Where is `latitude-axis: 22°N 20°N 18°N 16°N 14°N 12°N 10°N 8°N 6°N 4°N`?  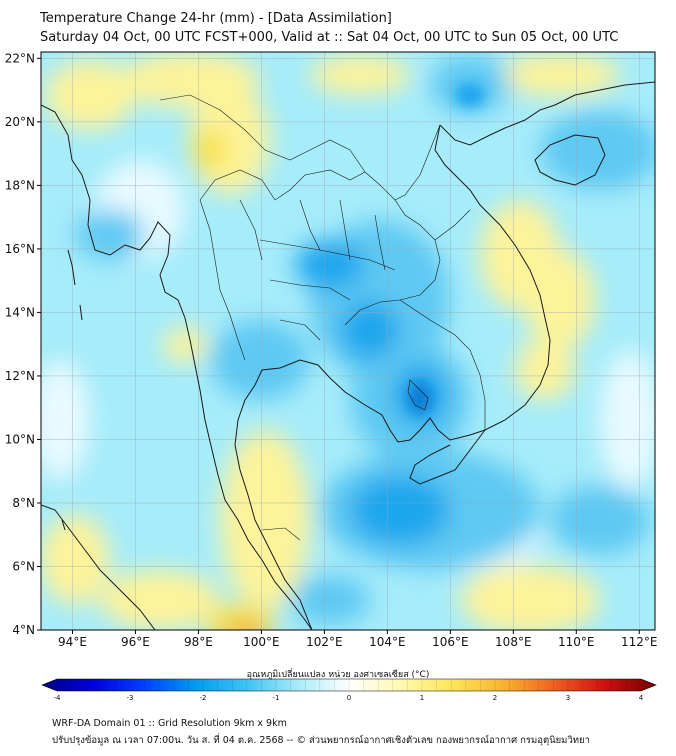 latitude-axis: 22°N 20°N 18°N 16°N 14°N 12°N 10°N 8°N 6°N 4°N is located at coordinates (23, 344).